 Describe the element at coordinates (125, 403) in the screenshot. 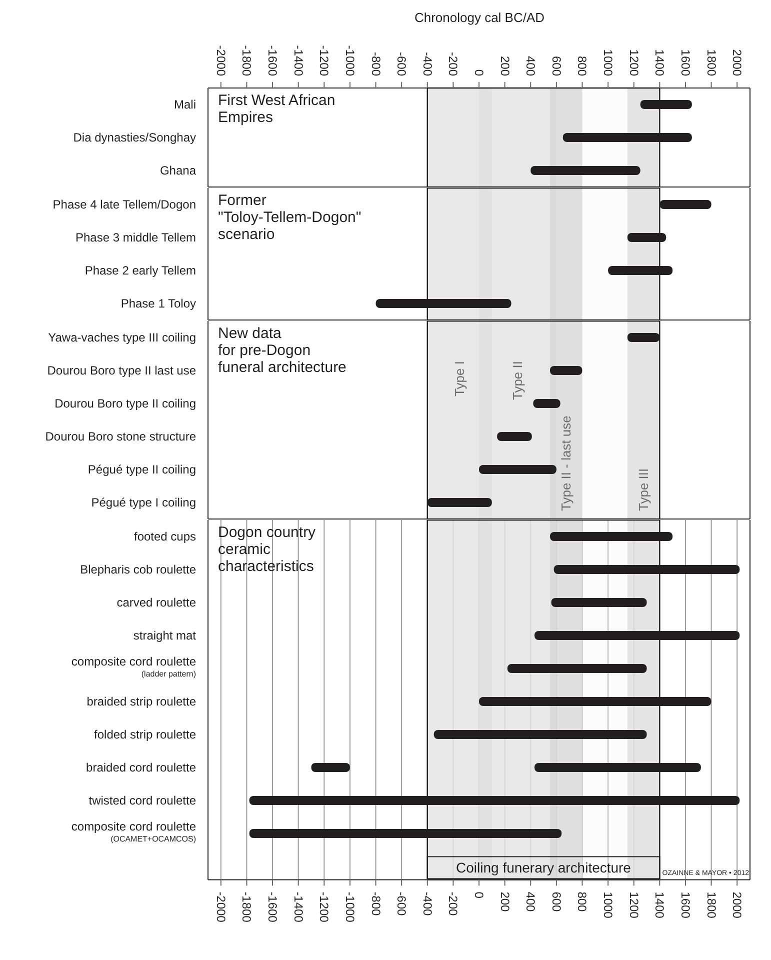

I see `y-tick-label: Dourou Boro type II coiling` at that location.